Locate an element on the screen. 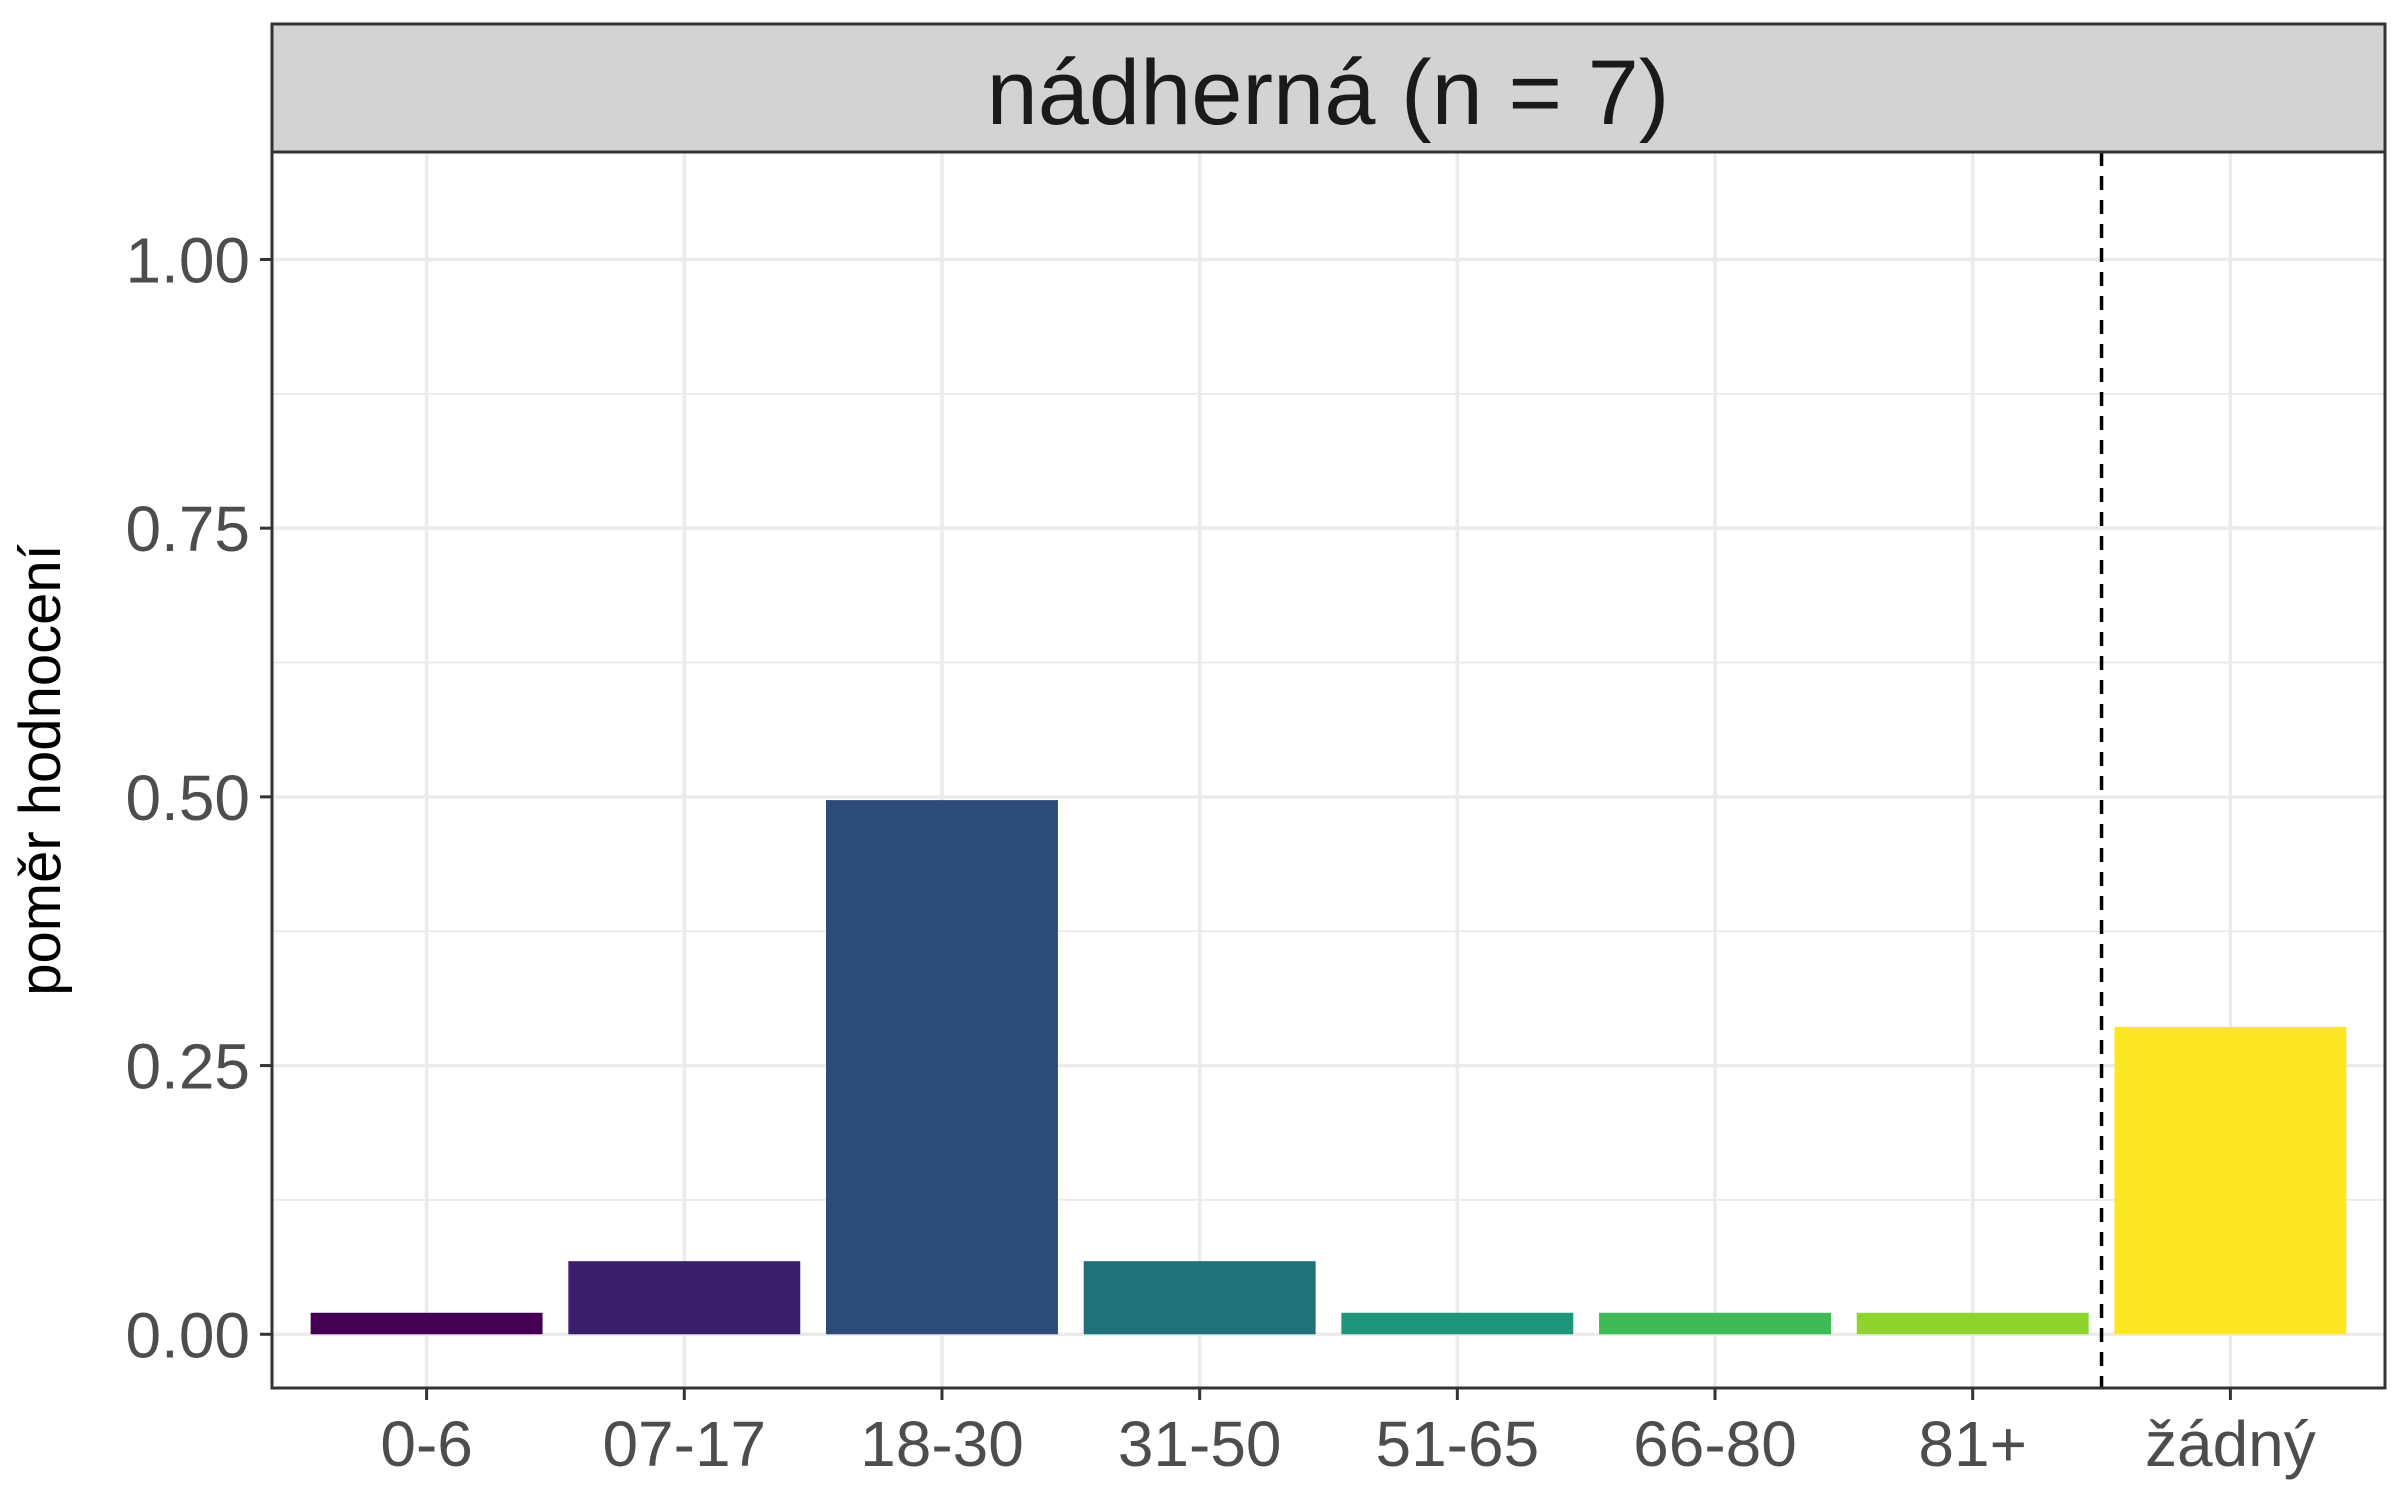 This screenshot has width=2400, height=1505. x-tick-label: 0-6 is located at coordinates (426, 1444).